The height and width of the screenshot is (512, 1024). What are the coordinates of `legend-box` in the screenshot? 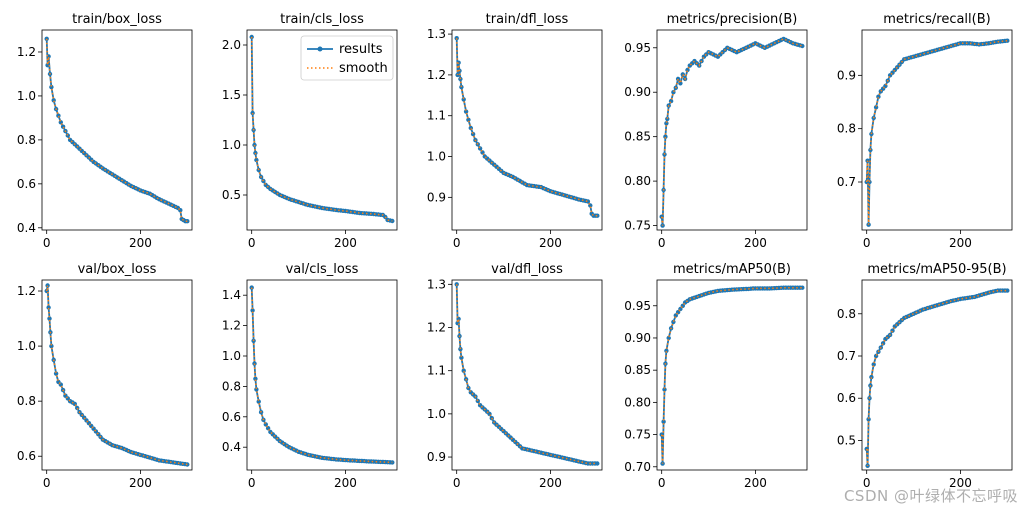 It's located at (347, 58).